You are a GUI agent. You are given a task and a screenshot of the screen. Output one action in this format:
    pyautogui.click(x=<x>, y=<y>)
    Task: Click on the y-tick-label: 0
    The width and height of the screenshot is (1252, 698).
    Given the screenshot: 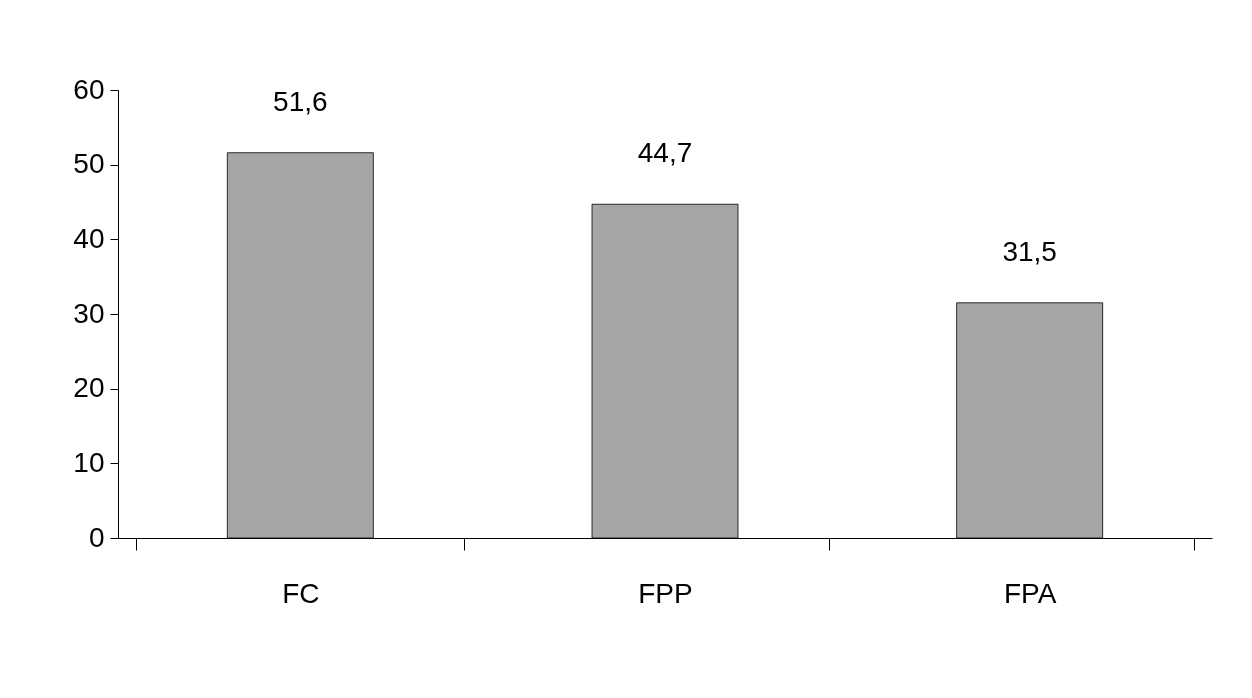 What is the action you would take?
    pyautogui.click(x=96, y=537)
    